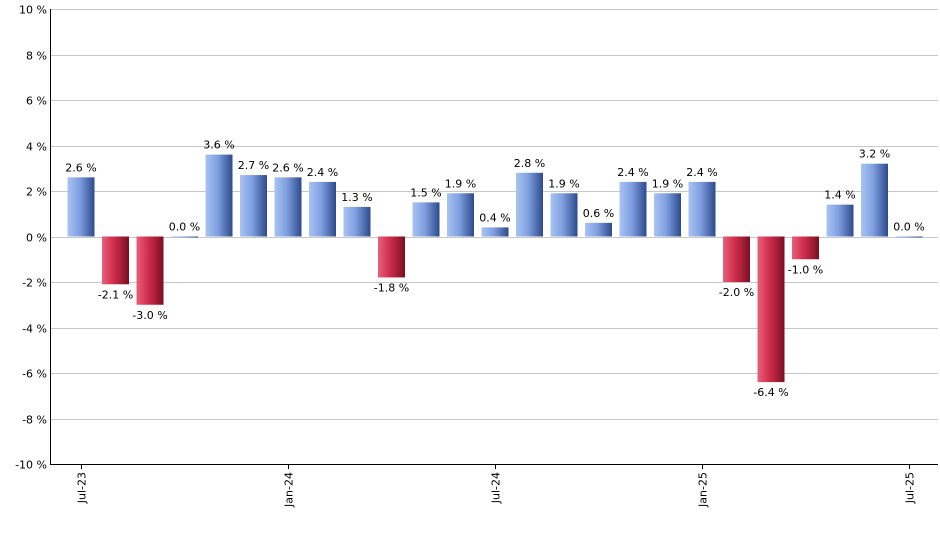 The height and width of the screenshot is (550, 940). What do you see at coordinates (391, 287) in the screenshot?
I see `data-label: -1.8 %` at bounding box center [391, 287].